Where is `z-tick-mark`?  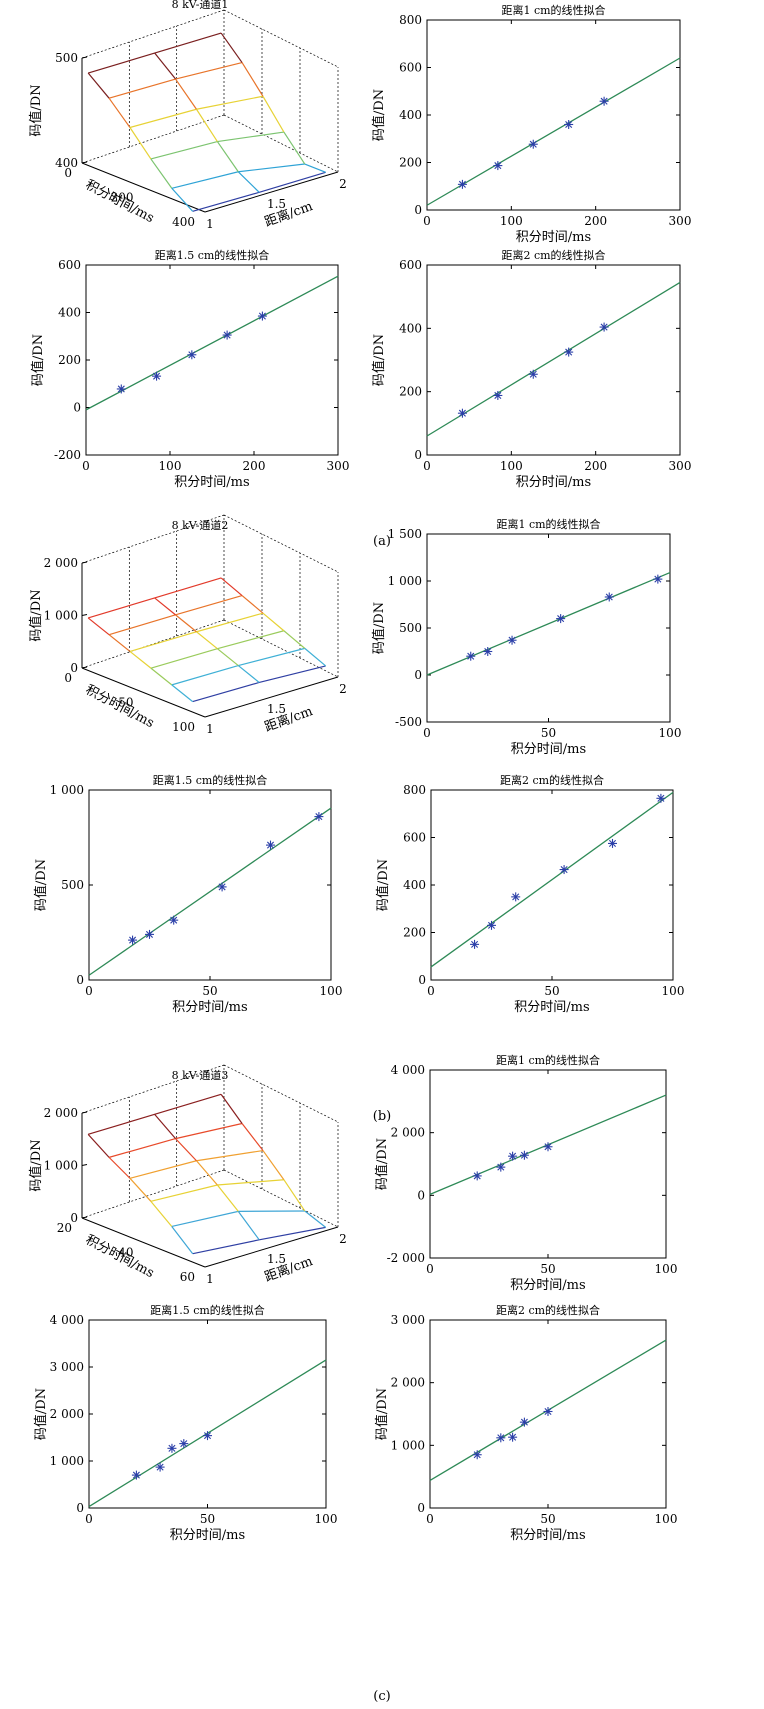 z-tick-mark is located at coordinates (84, 57).